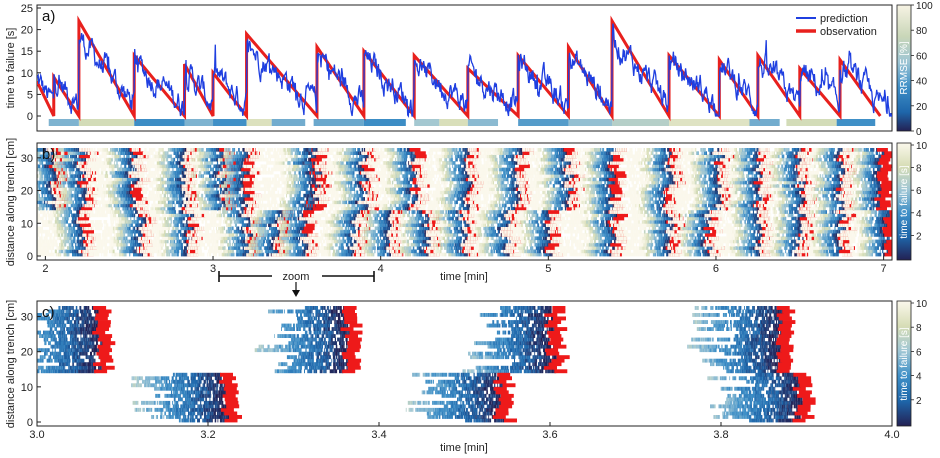 This screenshot has width=940, height=458. I want to click on y-tick-label: 30, so click(27, 318).